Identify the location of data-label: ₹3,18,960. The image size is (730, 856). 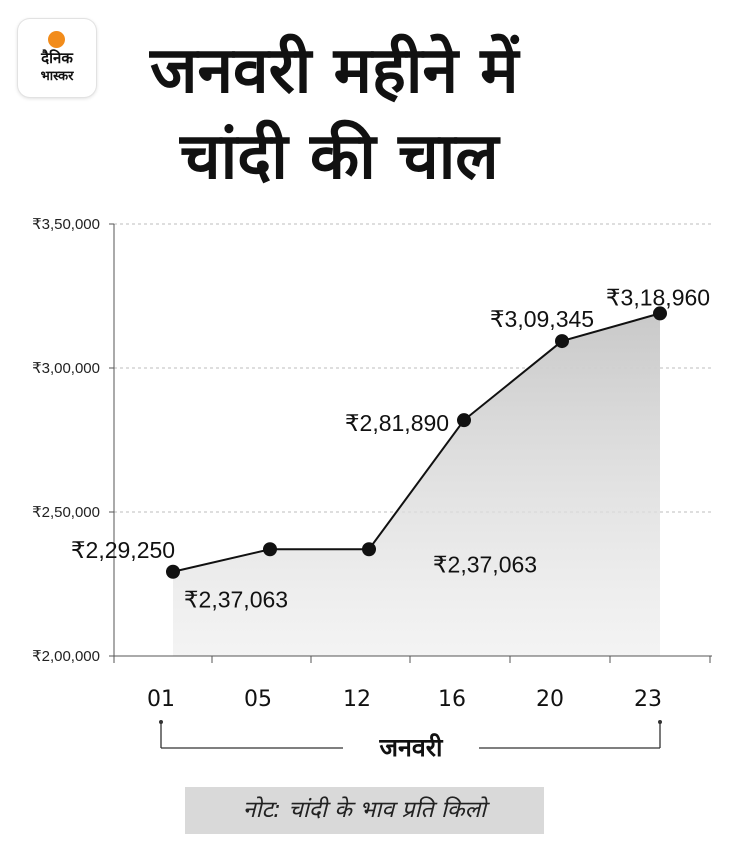
(658, 297).